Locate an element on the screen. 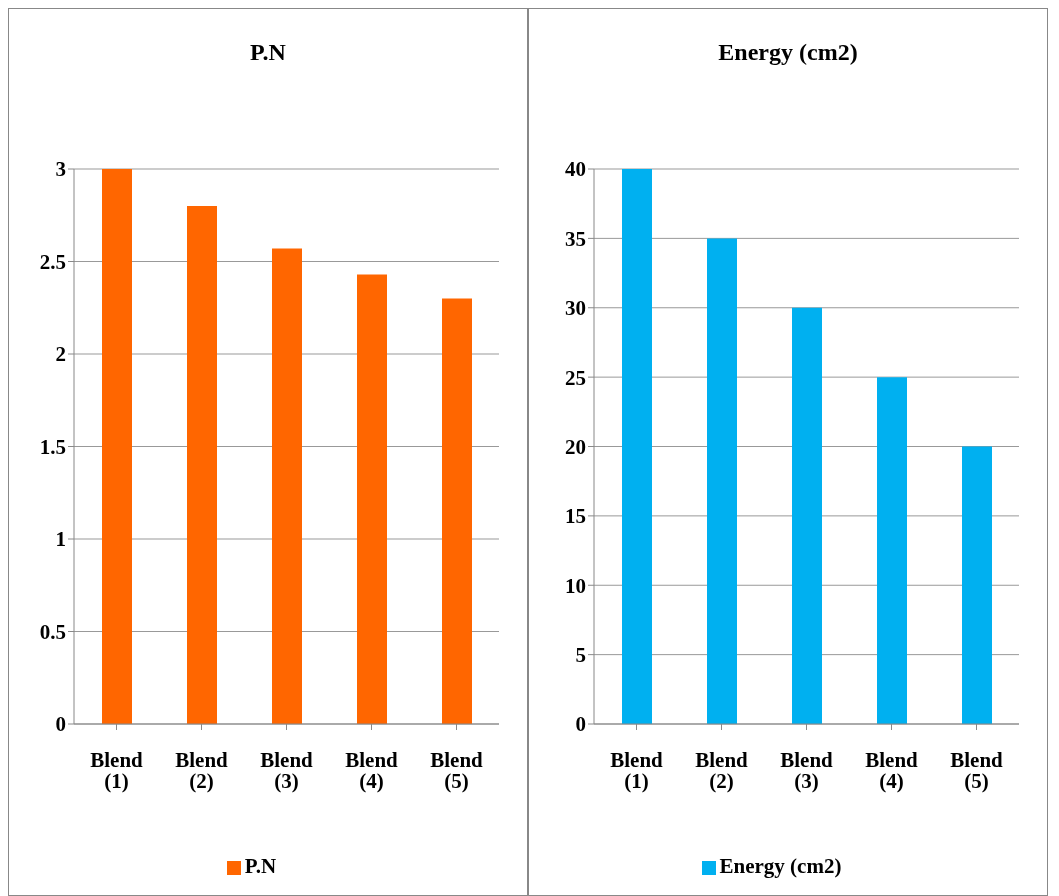 The width and height of the screenshot is (1059, 896). legend-label: Energy (cm2) is located at coordinates (780, 866).